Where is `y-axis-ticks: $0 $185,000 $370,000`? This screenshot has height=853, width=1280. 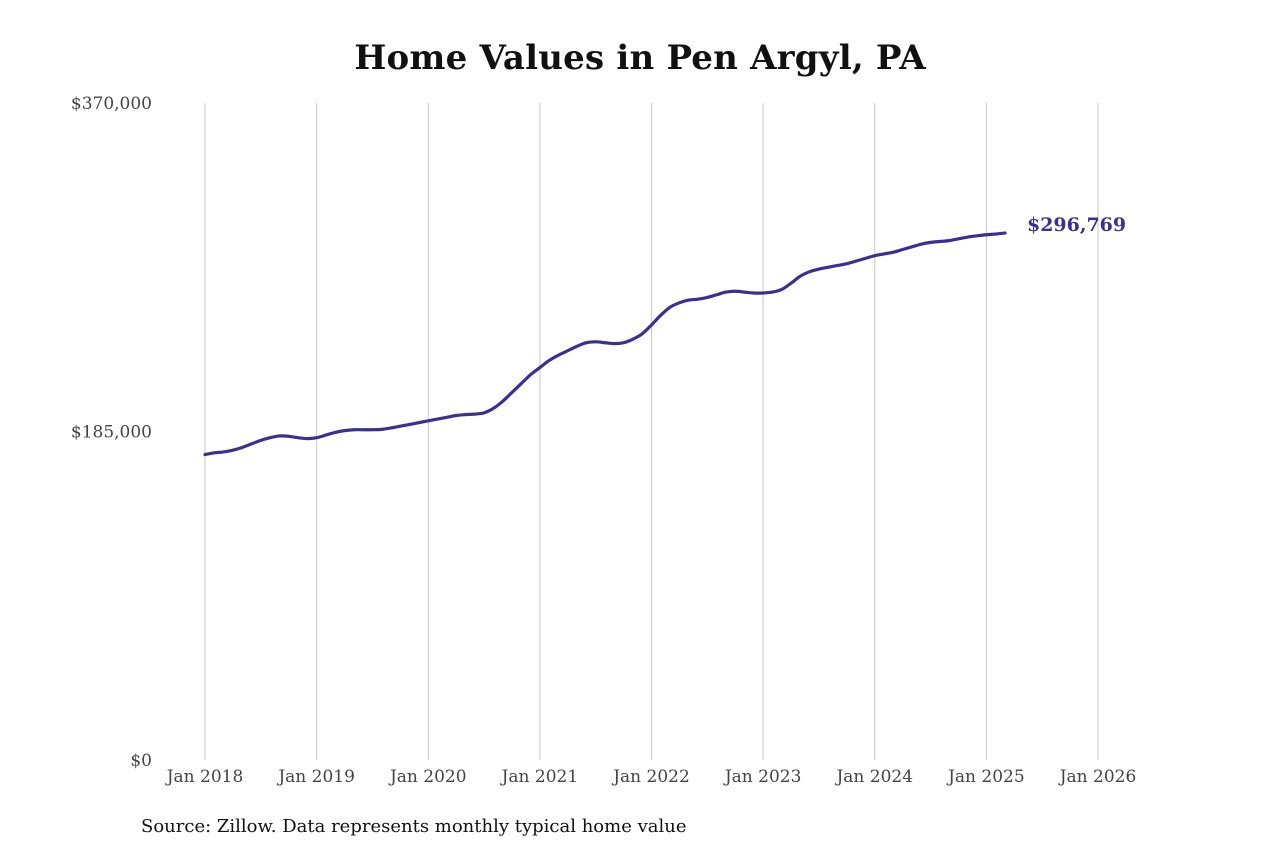
y-axis-ticks: $0 $185,000 $370,000 is located at coordinates (111, 432).